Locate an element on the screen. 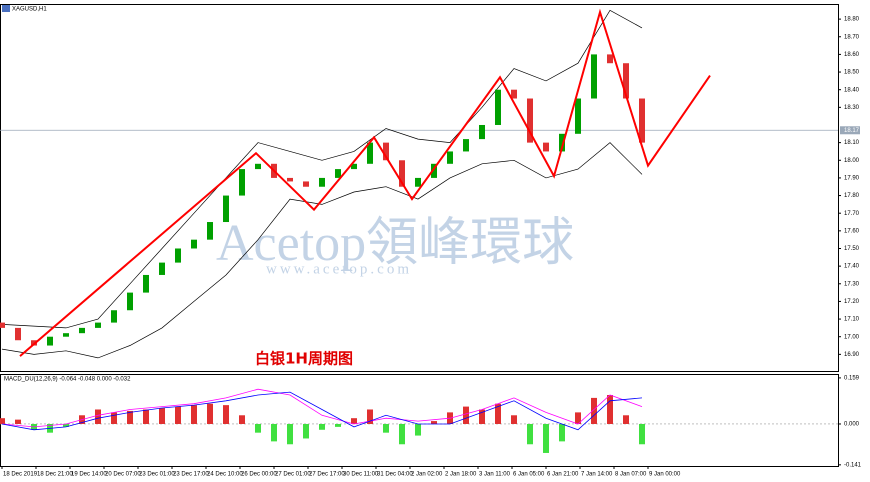  annotation: 白银1H周期图 is located at coordinates (304, 359).